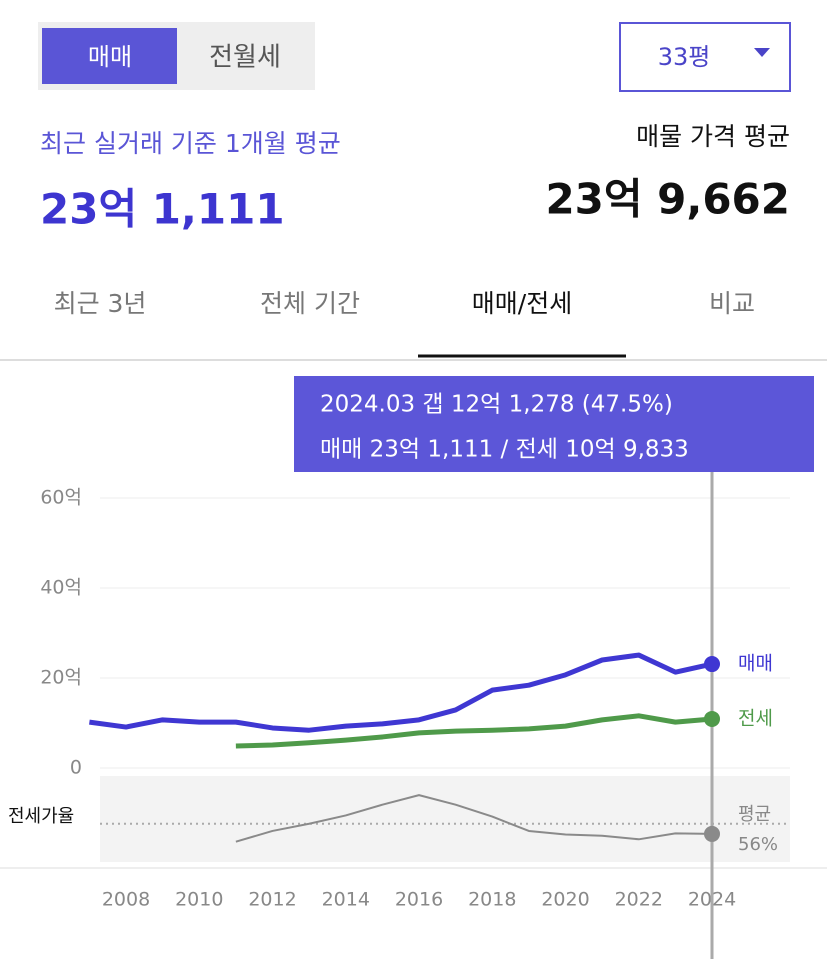 The image size is (827, 959). Describe the element at coordinates (684, 57) in the screenshot. I see `size-select-label: 33평` at that location.